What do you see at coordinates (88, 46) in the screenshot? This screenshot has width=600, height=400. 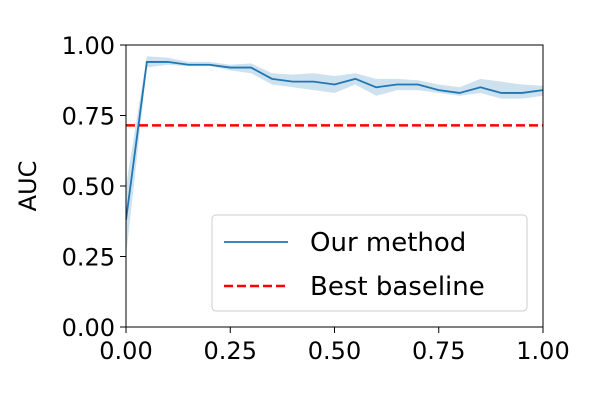 I see `y-tick-label: 1.00` at bounding box center [88, 46].